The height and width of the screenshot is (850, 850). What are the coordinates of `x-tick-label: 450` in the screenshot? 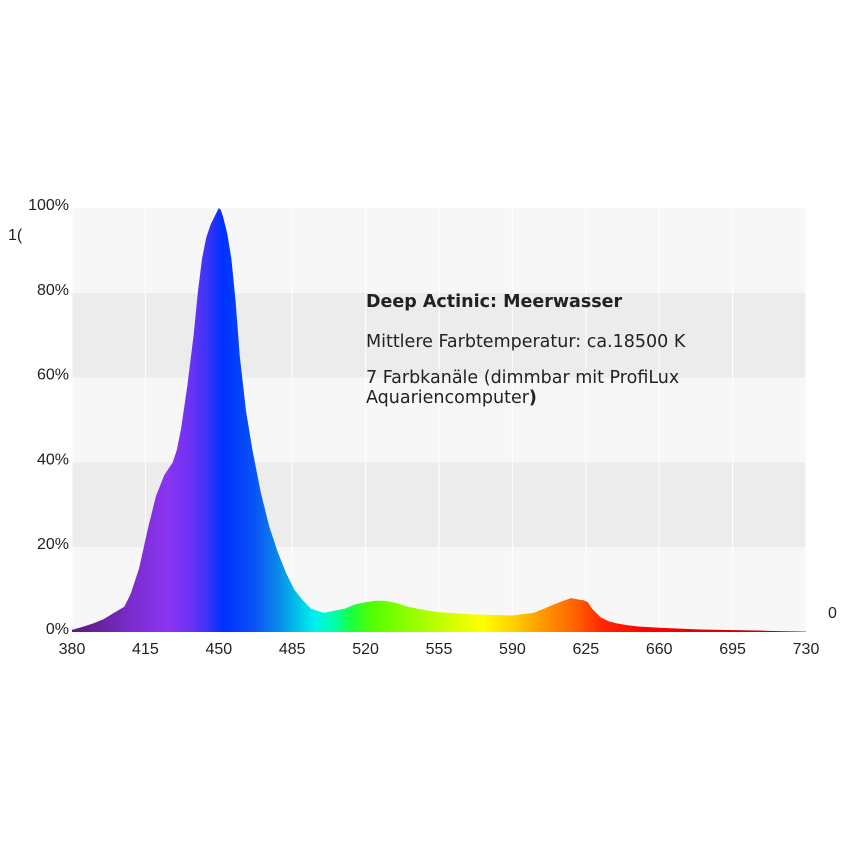 It's located at (218, 649).